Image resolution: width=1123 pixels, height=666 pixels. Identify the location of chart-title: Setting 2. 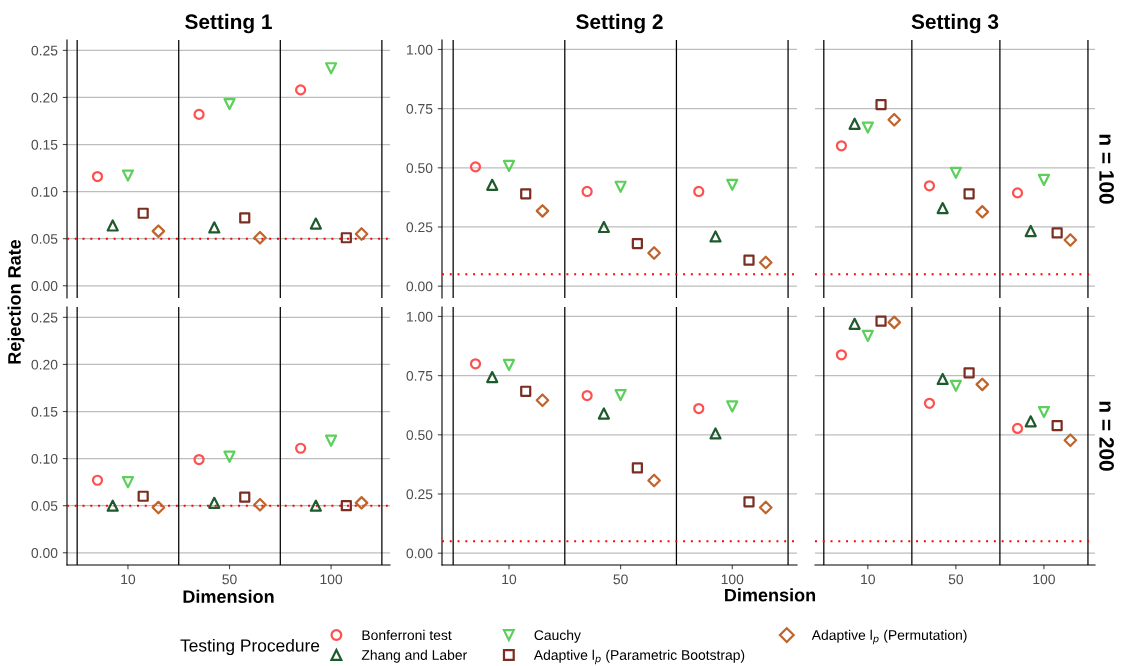
(619, 23).